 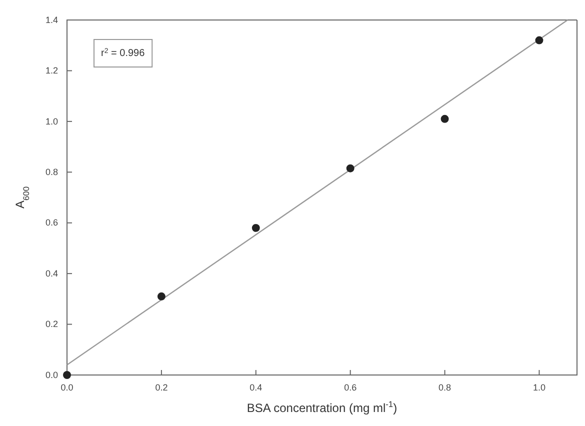 I want to click on annotation: r$^{2}$ = 0.996, so click(x=123, y=53).